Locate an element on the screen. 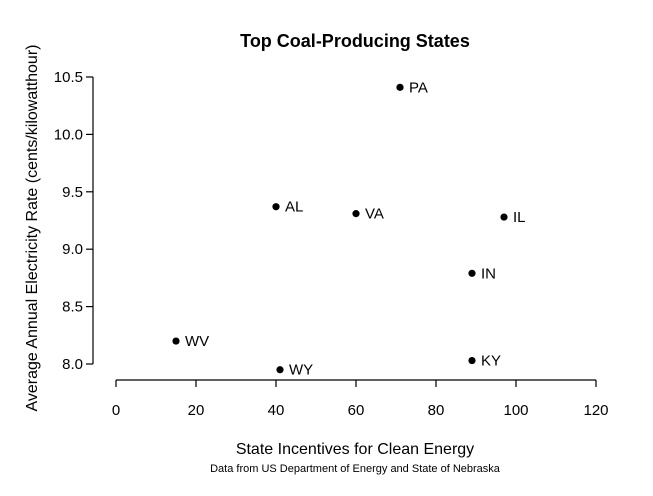  point-label-wv: WV is located at coordinates (197, 341).